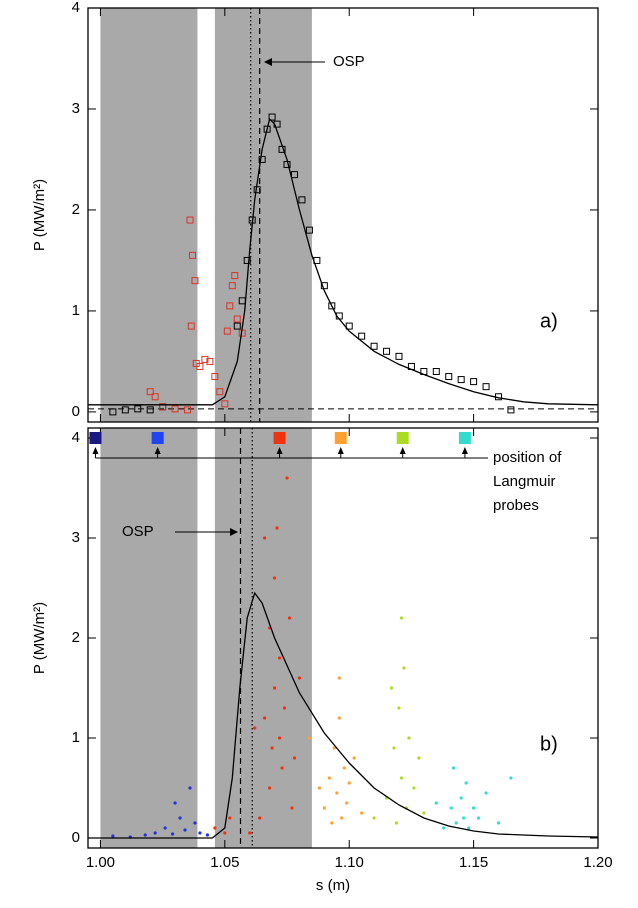  I want to click on y-tick-label: 1, so click(76, 737).